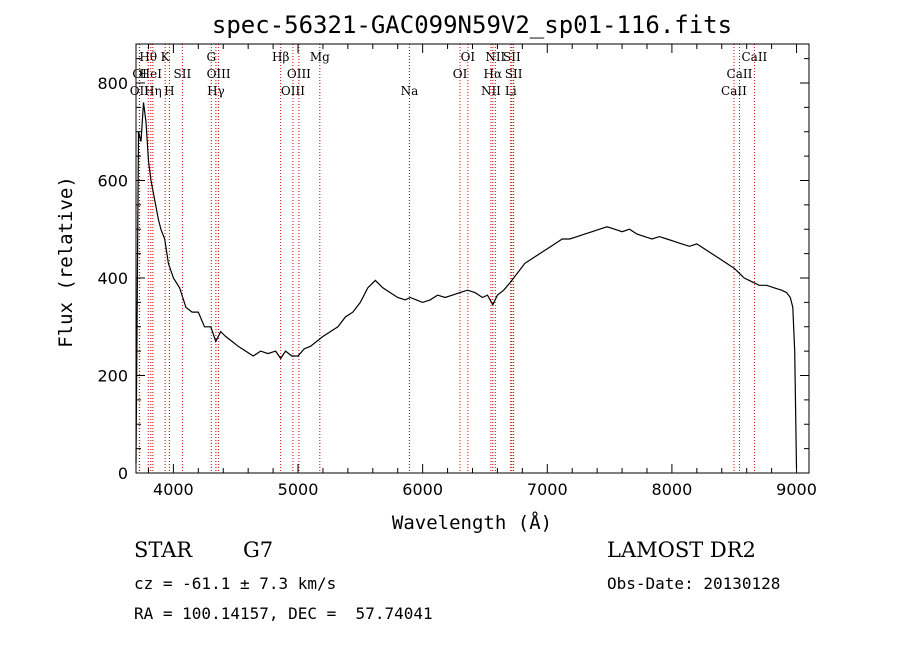  What do you see at coordinates (298, 489) in the screenshot?
I see `x-tick-label: 5000` at bounding box center [298, 489].